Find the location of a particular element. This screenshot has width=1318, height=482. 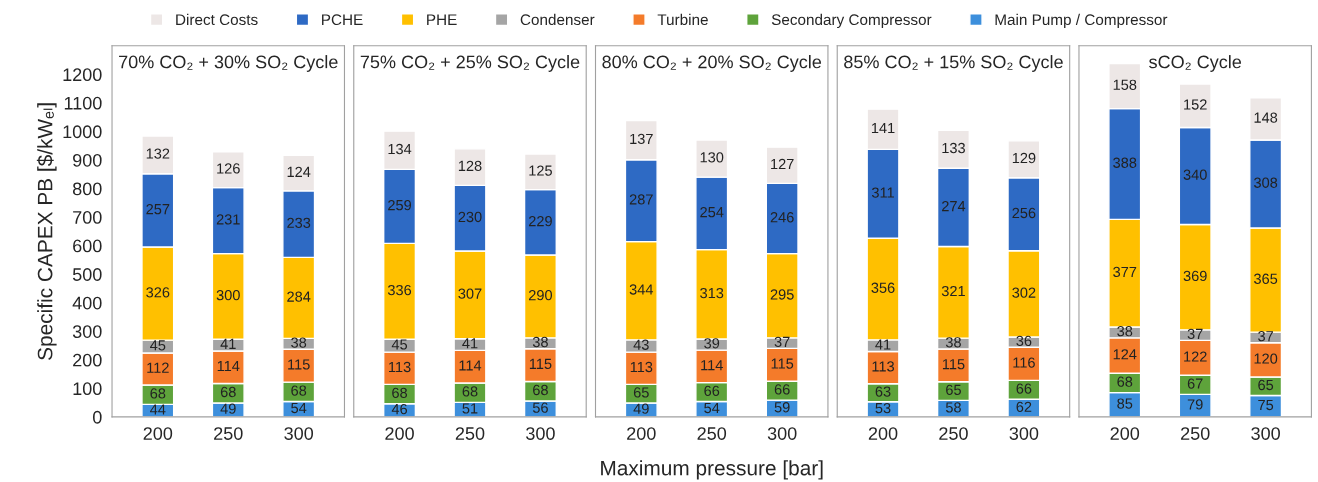

data-label: 326 is located at coordinates (158, 292).